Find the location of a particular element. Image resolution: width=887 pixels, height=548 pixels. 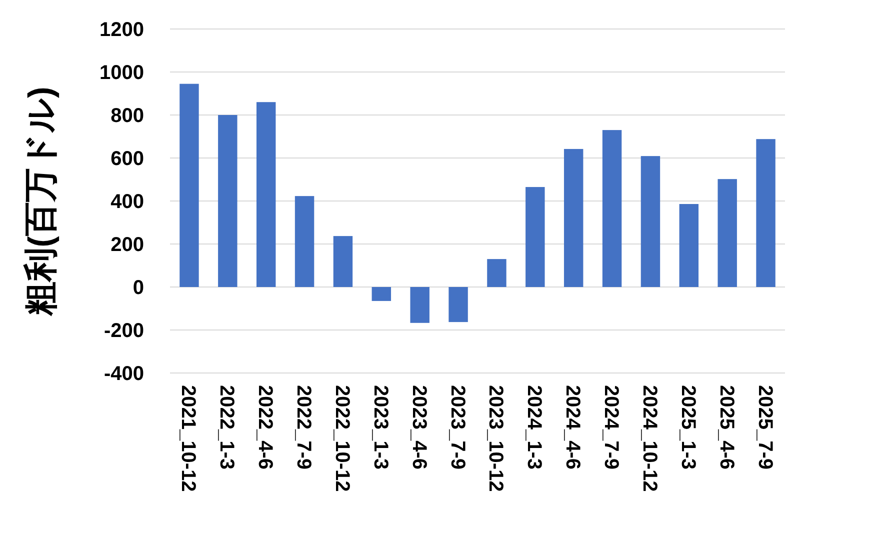

x-tick-label: 2023_1-3 is located at coordinates (380, 427).